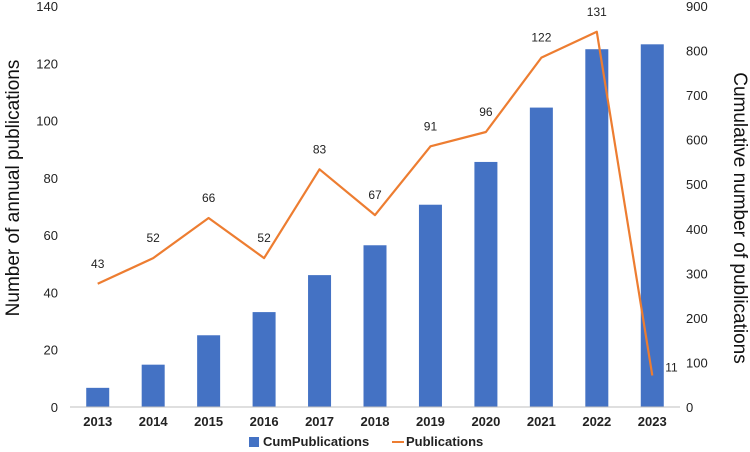 This screenshot has width=750, height=452. What do you see at coordinates (51, 235) in the screenshot?
I see `y-left-tick-label: 60` at bounding box center [51, 235].